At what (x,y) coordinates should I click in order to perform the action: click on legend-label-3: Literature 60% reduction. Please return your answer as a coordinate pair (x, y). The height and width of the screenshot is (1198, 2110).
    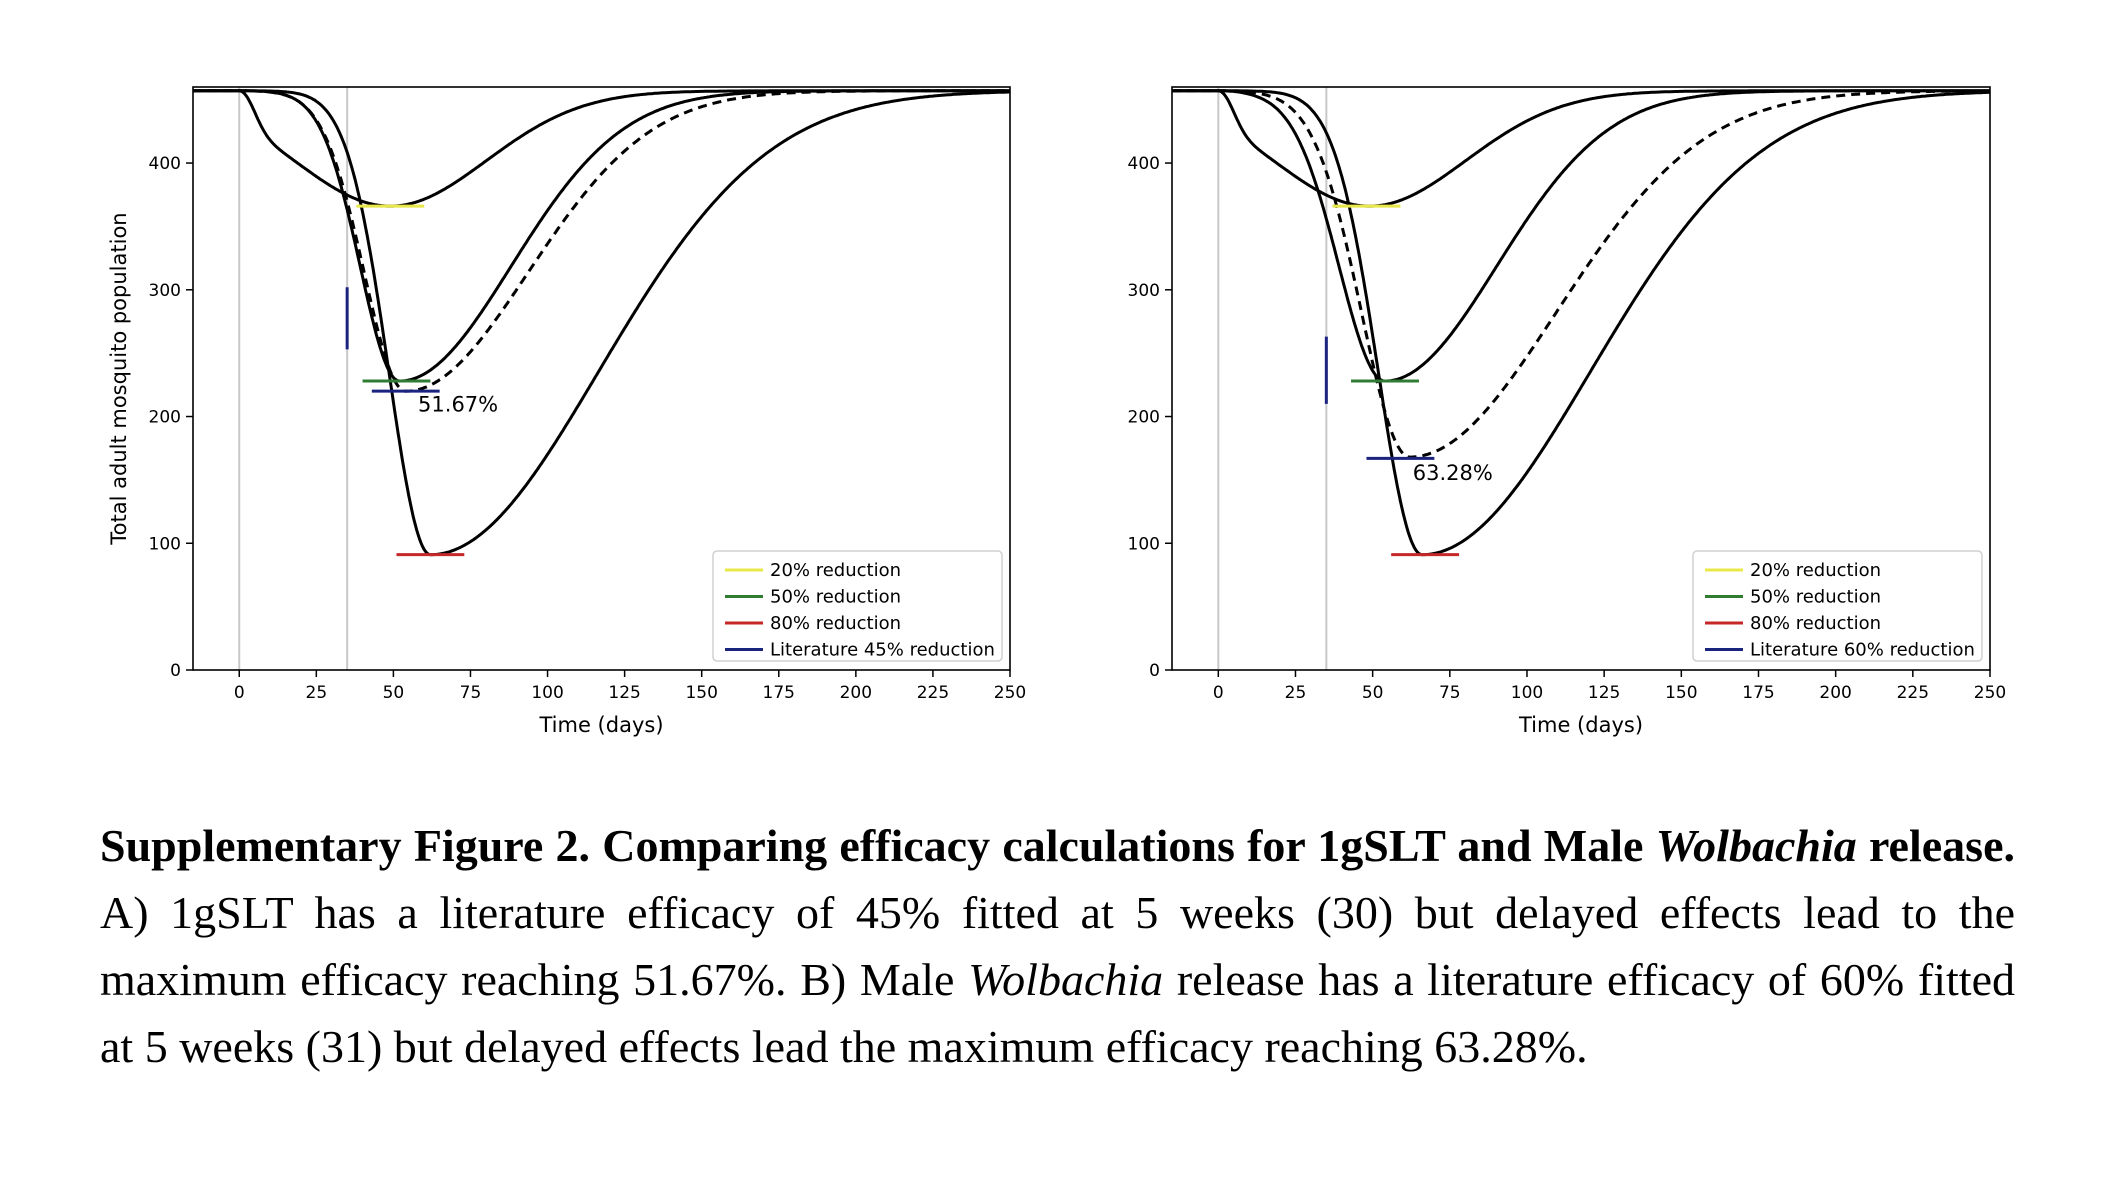
    Looking at the image, I should click on (1862, 650).